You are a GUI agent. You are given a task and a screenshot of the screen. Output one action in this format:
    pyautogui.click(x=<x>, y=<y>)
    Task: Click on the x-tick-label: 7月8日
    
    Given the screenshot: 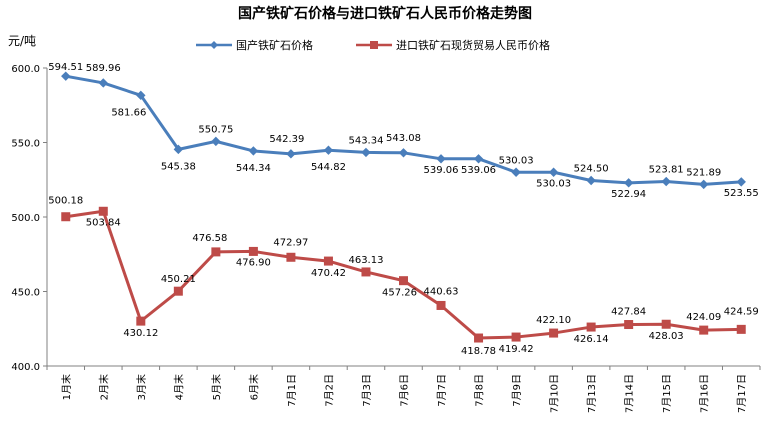 What is the action you would take?
    pyautogui.click(x=480, y=390)
    